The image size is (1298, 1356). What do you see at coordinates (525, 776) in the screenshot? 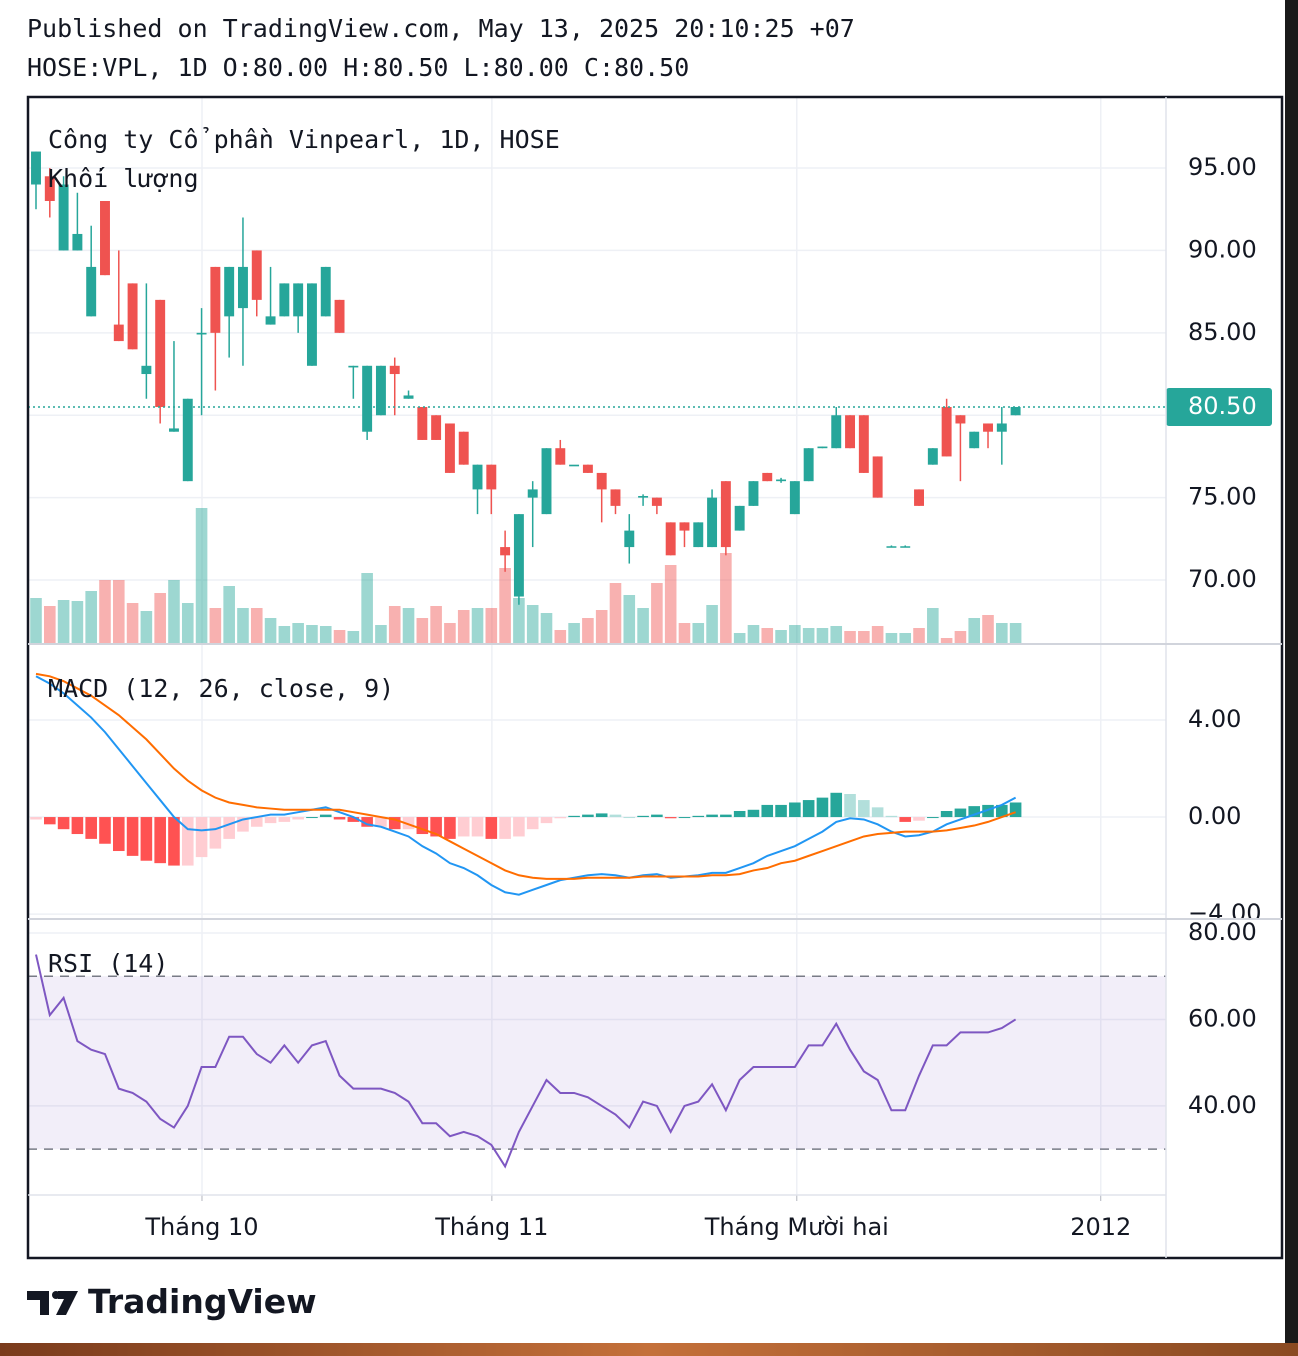
I see `macd-line` at bounding box center [525, 776].